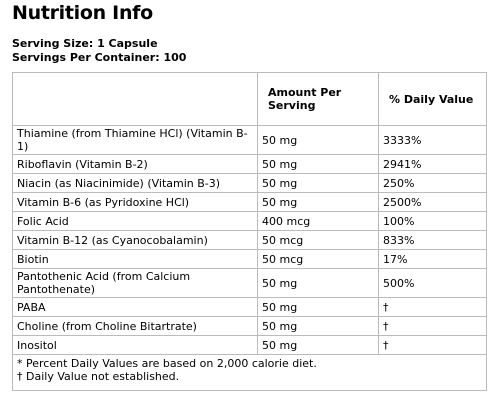 This screenshot has height=412, width=489. I want to click on serving-size: Serving Size: 1 Capsule, so click(85, 43).